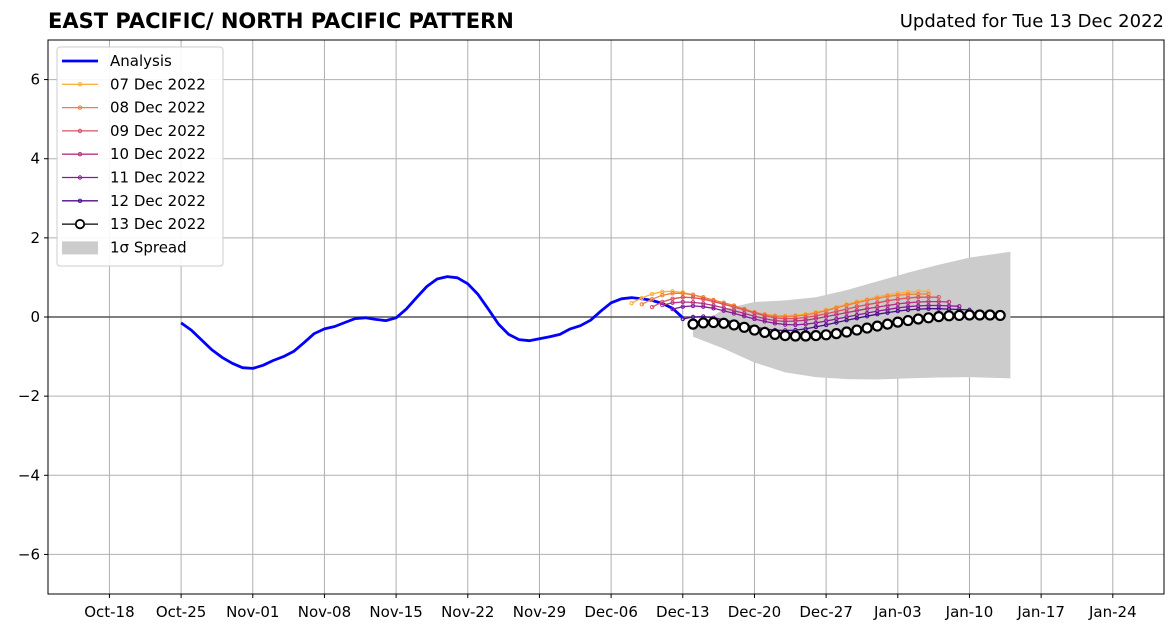  Describe the element at coordinates (252, 612) in the screenshot. I see `x-tick-label: Nov-01` at that location.